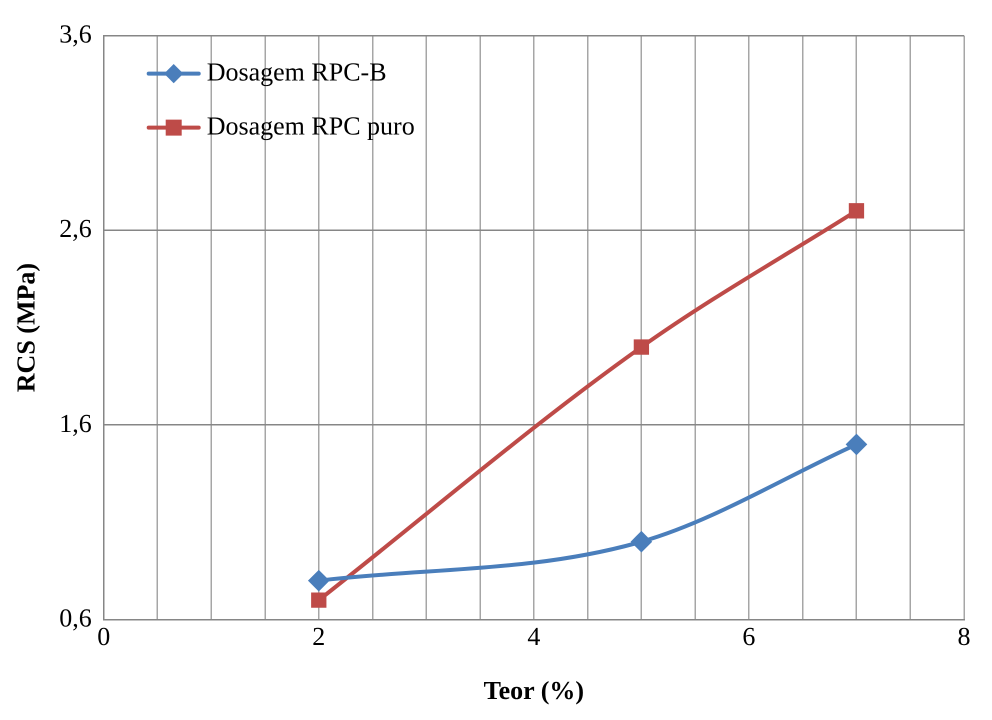  What do you see at coordinates (75, 617) in the screenshot?
I see `y-tick-label: 0,6` at bounding box center [75, 617].